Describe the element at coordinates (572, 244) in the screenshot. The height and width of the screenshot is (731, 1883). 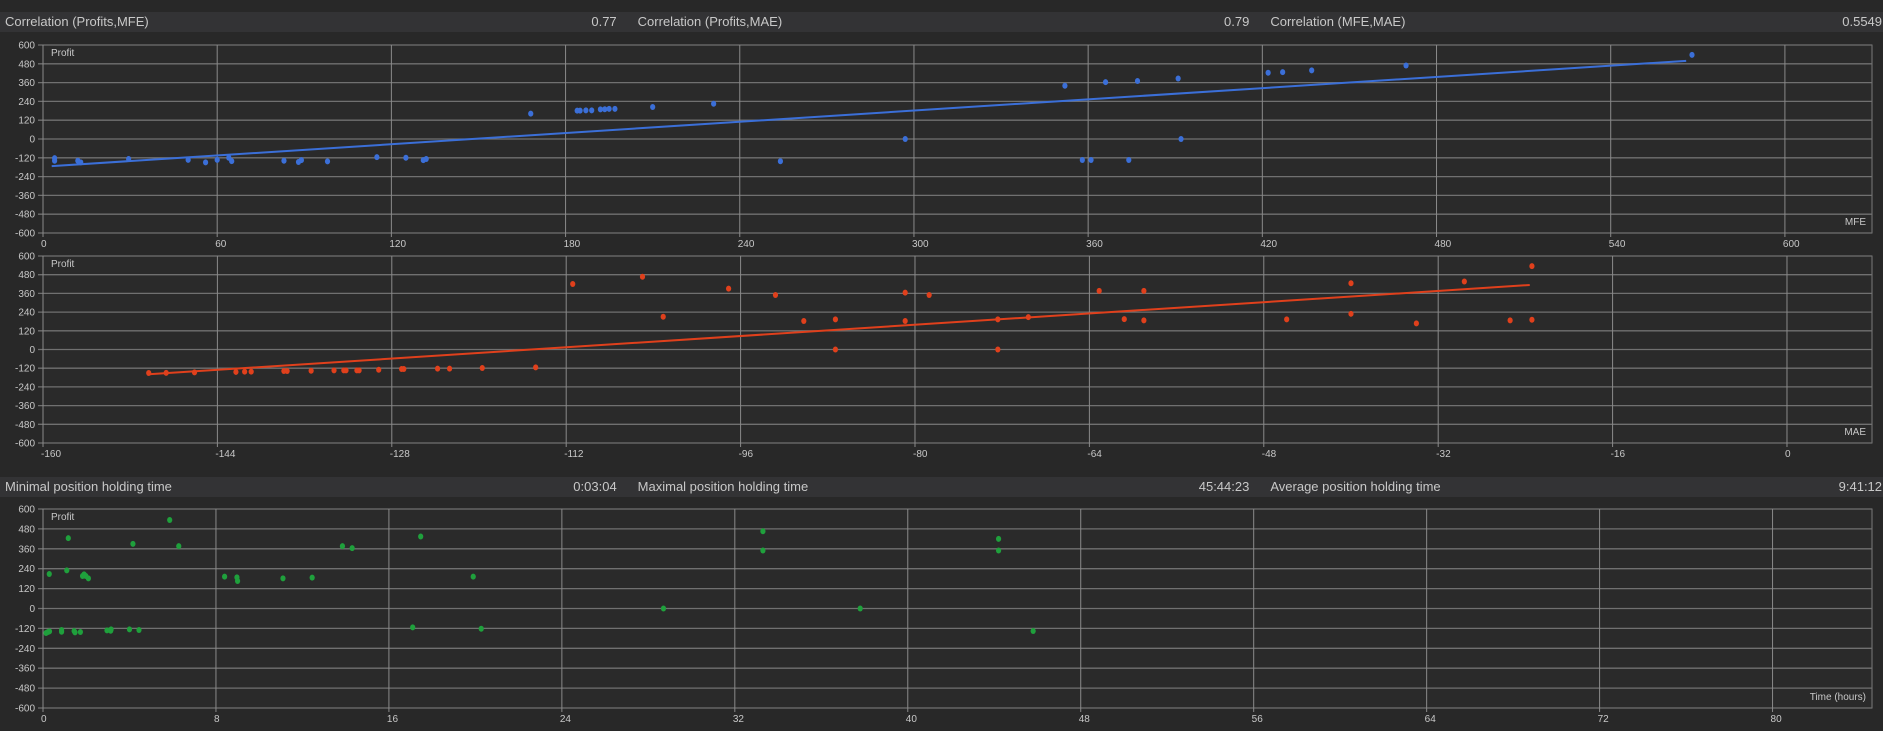
I see `x-tick-label: 180` at that location.